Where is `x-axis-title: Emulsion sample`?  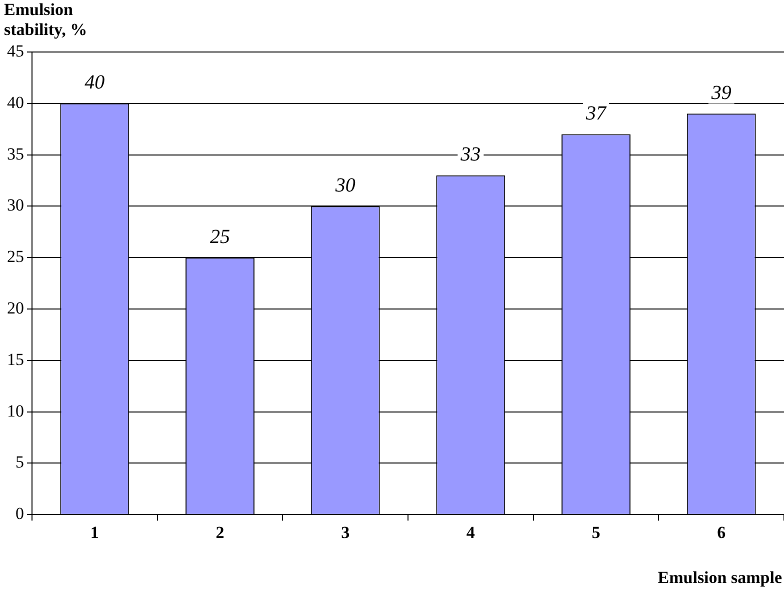 x-axis-title: Emulsion sample is located at coordinates (720, 578).